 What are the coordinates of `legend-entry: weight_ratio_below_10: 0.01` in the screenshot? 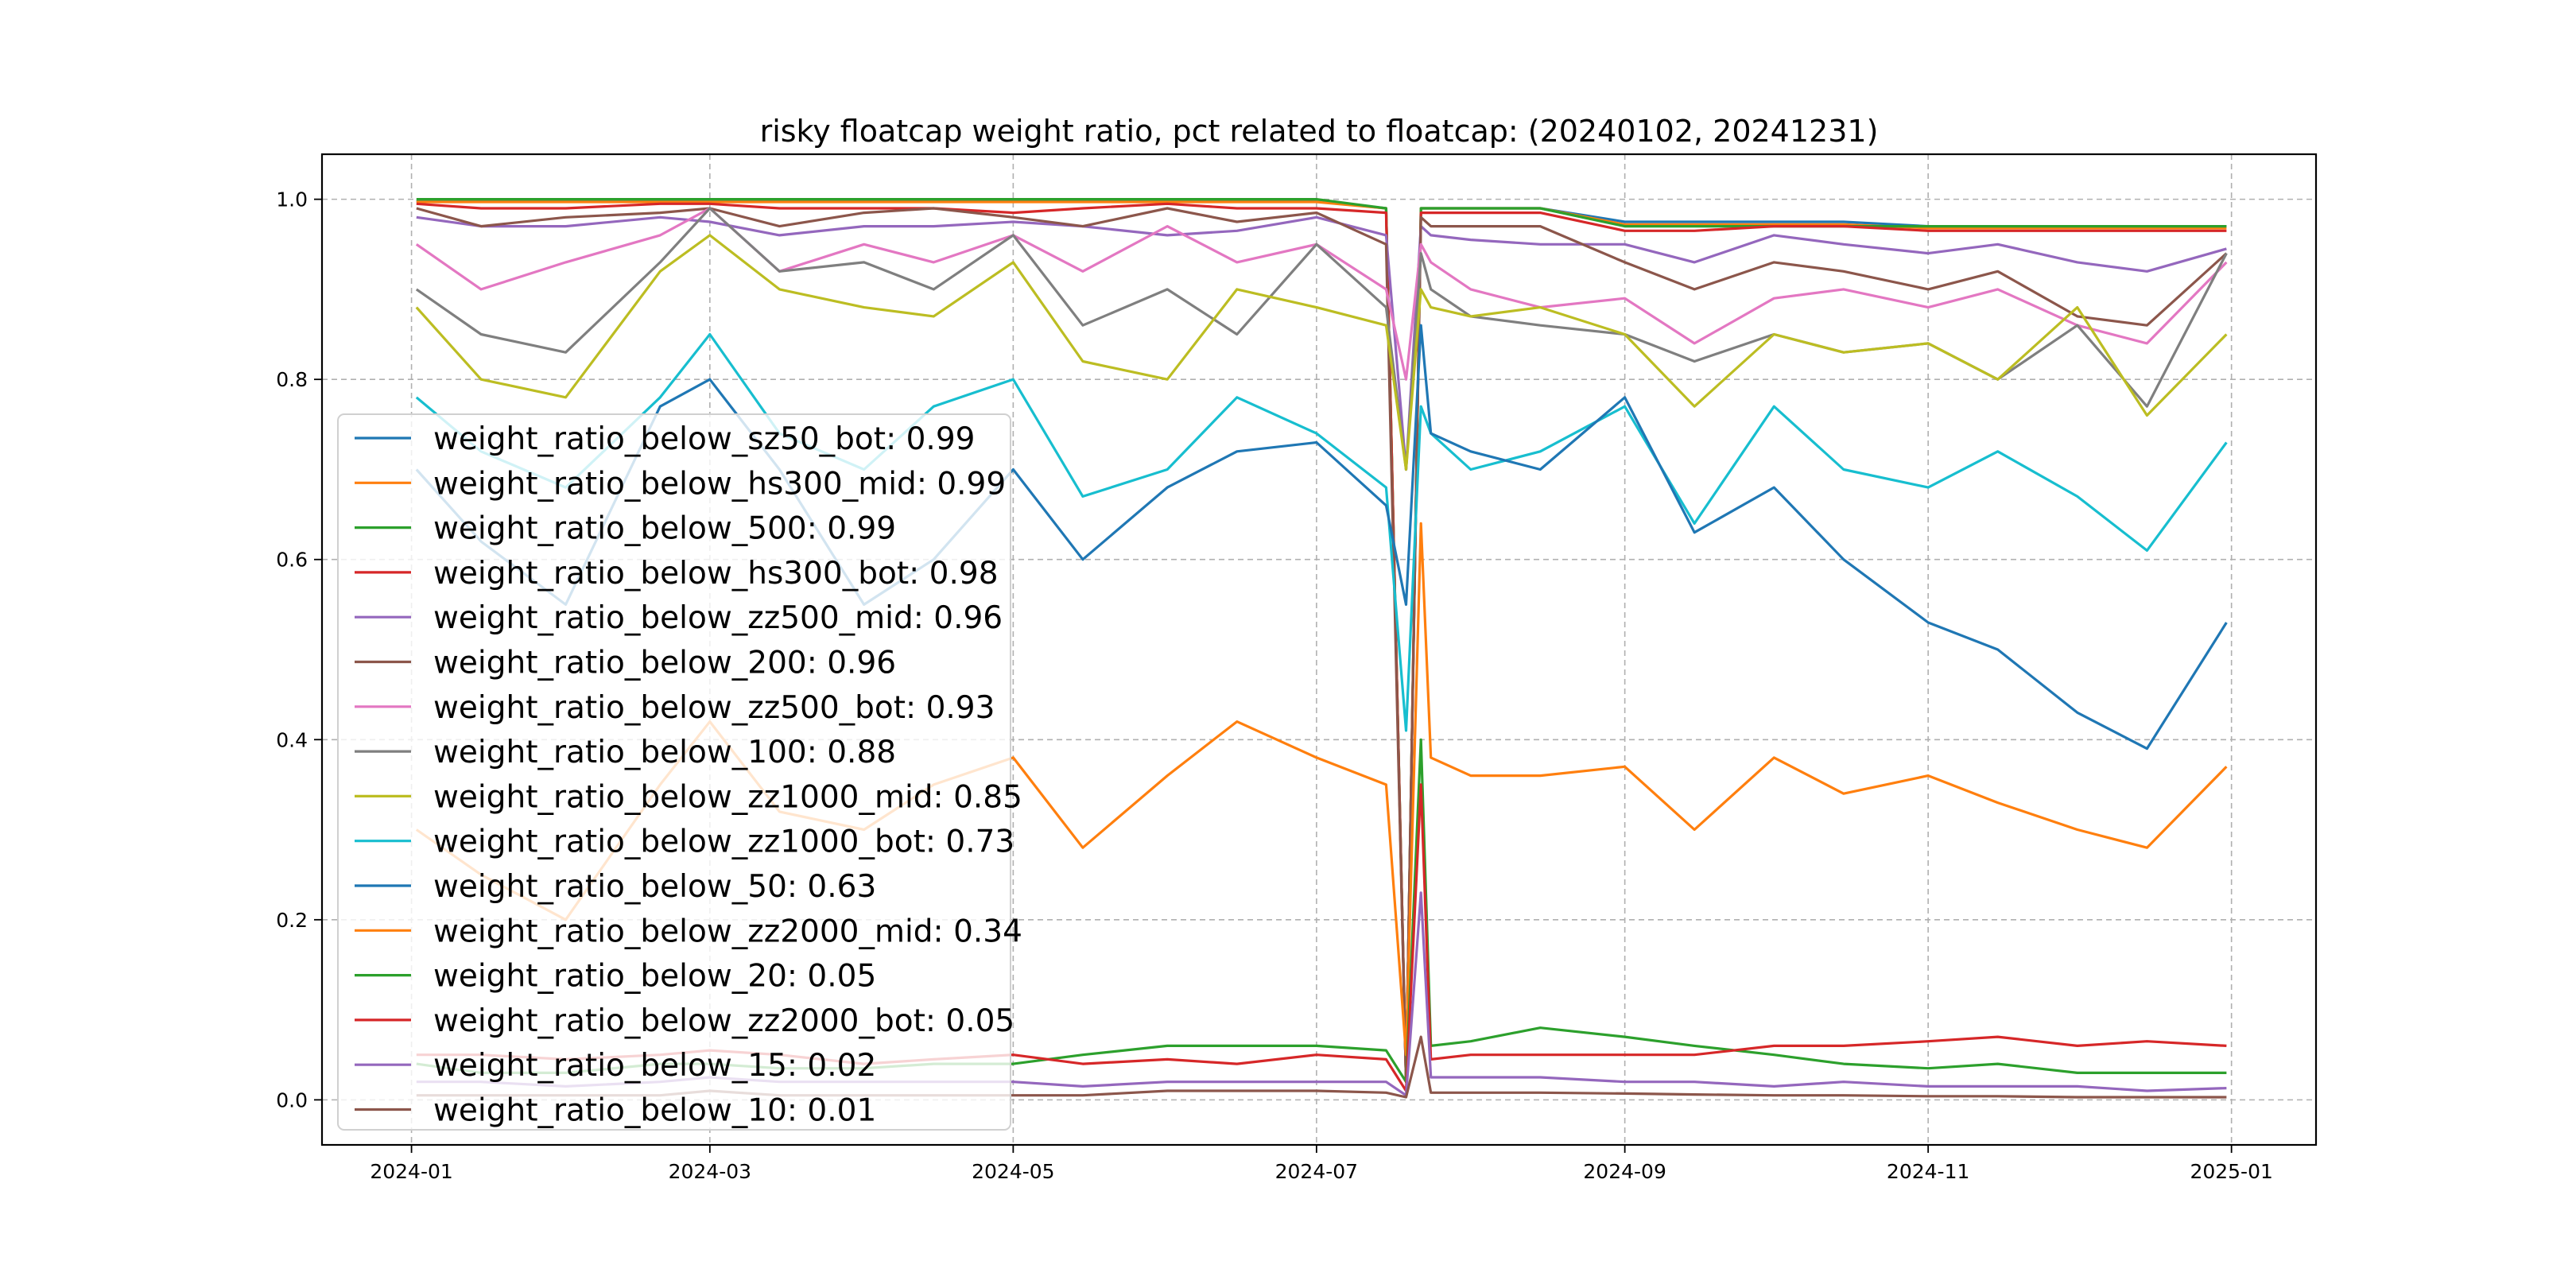 It's located at (615, 1111).